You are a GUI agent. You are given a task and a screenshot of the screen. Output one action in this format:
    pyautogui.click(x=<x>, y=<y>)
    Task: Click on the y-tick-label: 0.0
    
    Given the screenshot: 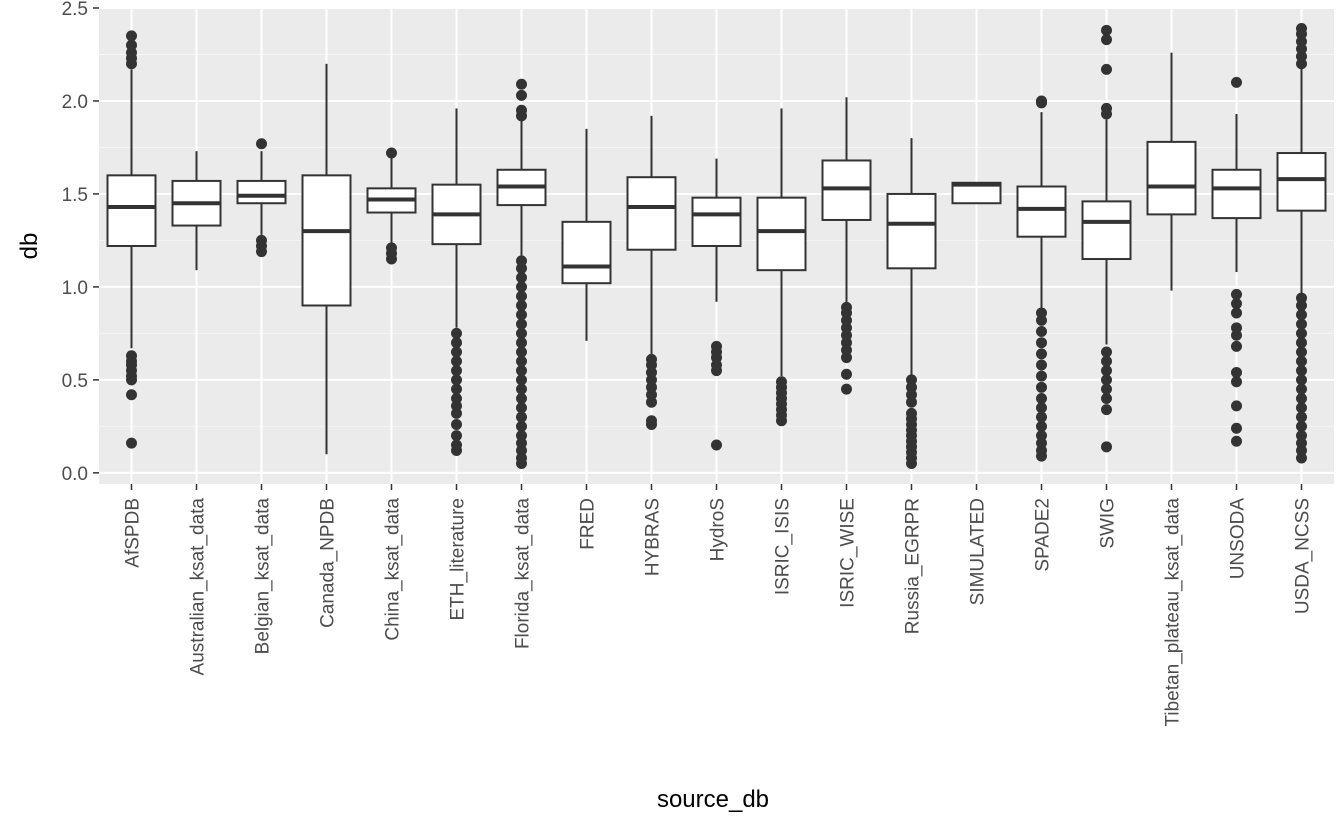 What is the action you would take?
    pyautogui.click(x=75, y=474)
    